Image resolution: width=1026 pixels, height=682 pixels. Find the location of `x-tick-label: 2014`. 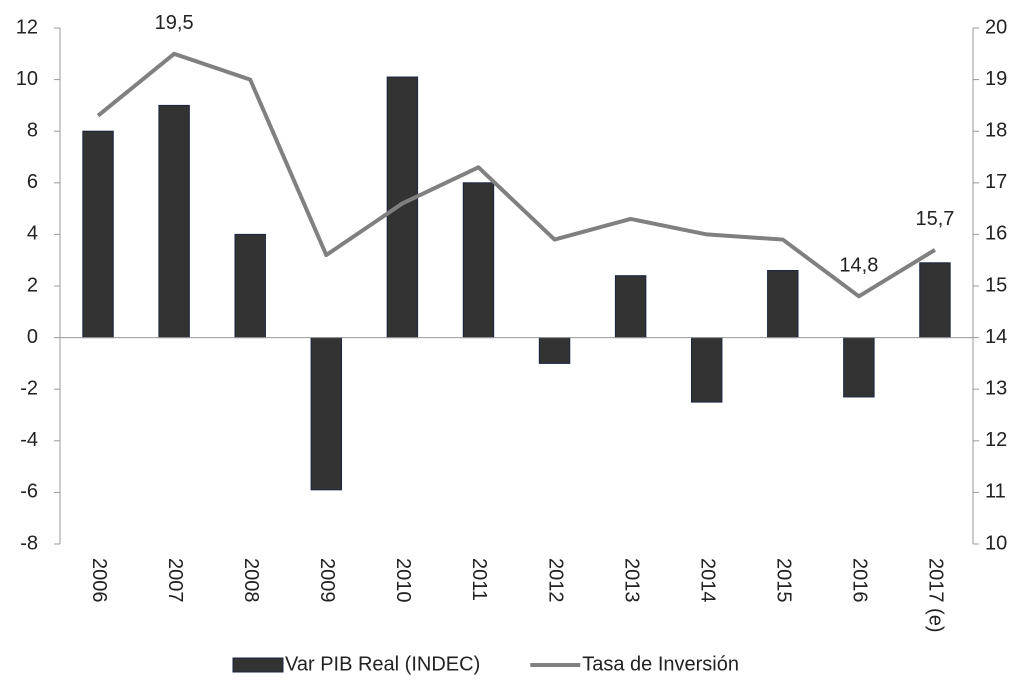

x-tick-label: 2014 is located at coordinates (707, 580).